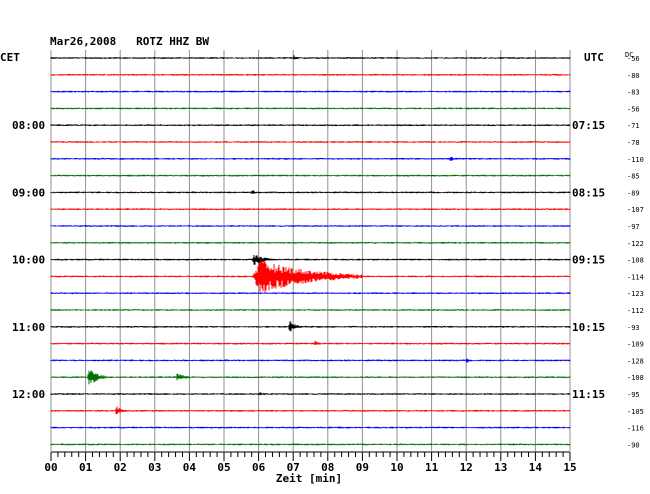 This screenshot has width=650, height=494. Describe the element at coordinates (129, 41) in the screenshot. I see `chart-title: Mar26,2008 ROTZ HHZ BW` at that location.